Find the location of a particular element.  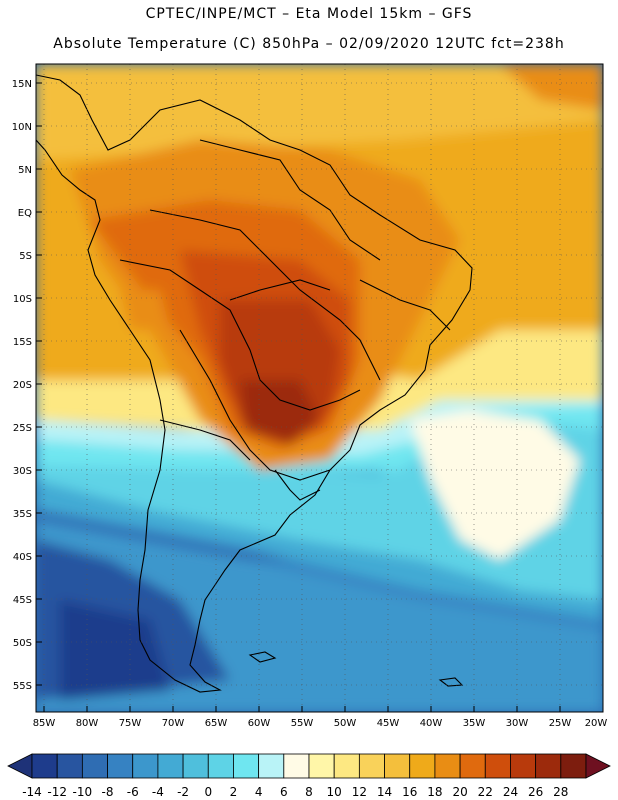

colorbar-label: 28 is located at coordinates (560, 792).